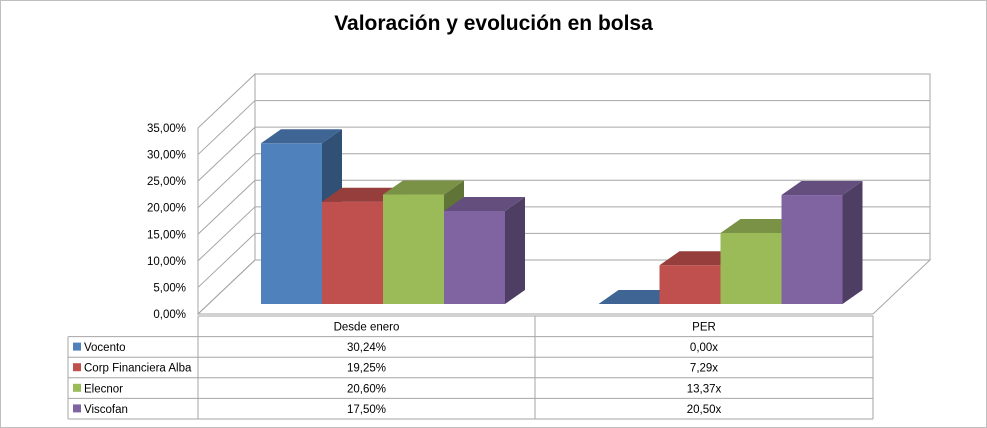  I want to click on chart-title: Valoración y evolución en bolsa, so click(493, 23).